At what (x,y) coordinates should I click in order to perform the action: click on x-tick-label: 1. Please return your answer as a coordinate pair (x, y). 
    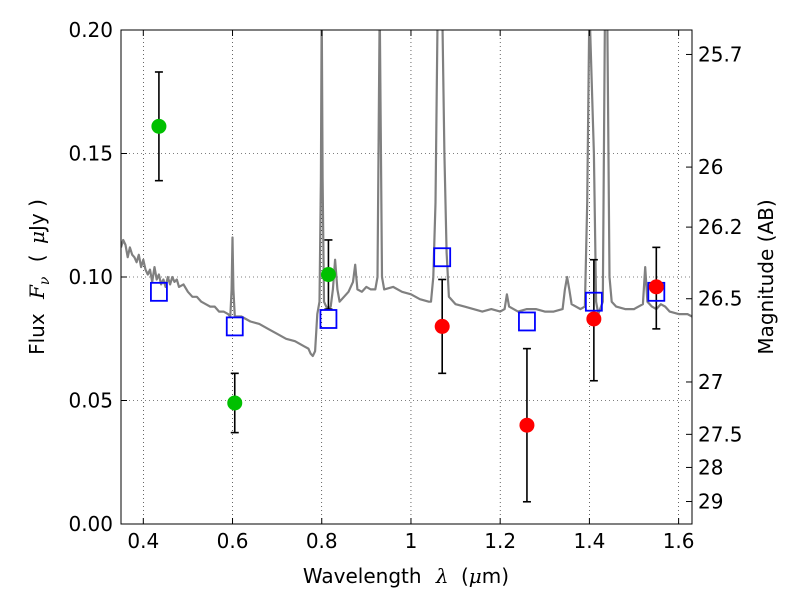
    Looking at the image, I should click on (411, 541).